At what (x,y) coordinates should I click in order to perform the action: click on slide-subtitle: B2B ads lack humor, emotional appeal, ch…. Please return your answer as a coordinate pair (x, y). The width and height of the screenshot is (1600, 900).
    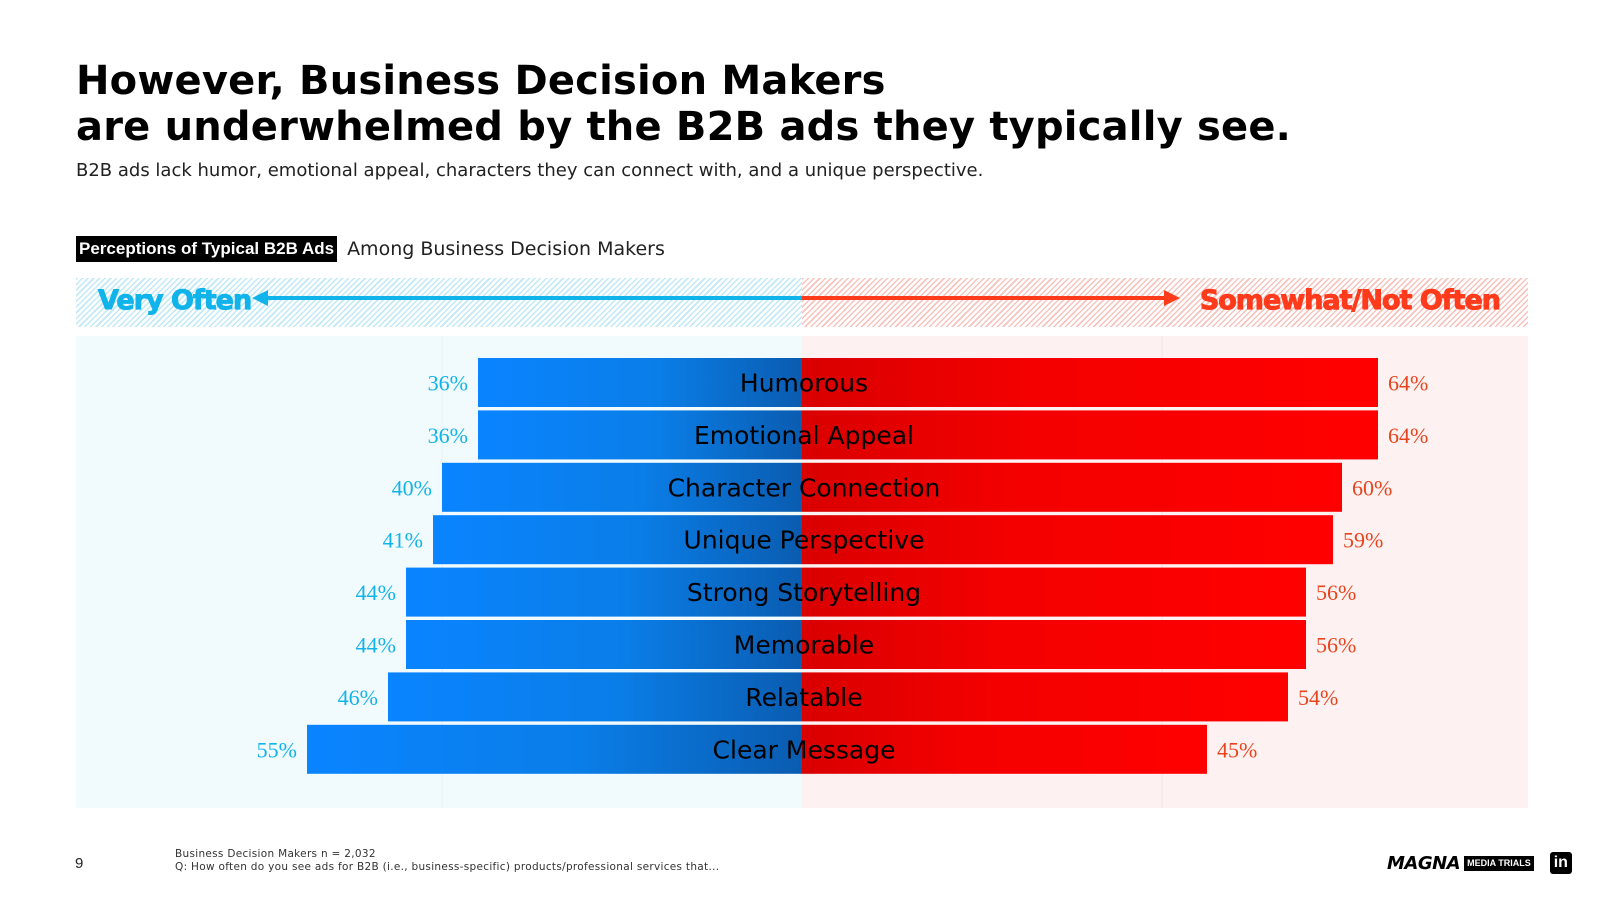
    Looking at the image, I should click on (530, 170).